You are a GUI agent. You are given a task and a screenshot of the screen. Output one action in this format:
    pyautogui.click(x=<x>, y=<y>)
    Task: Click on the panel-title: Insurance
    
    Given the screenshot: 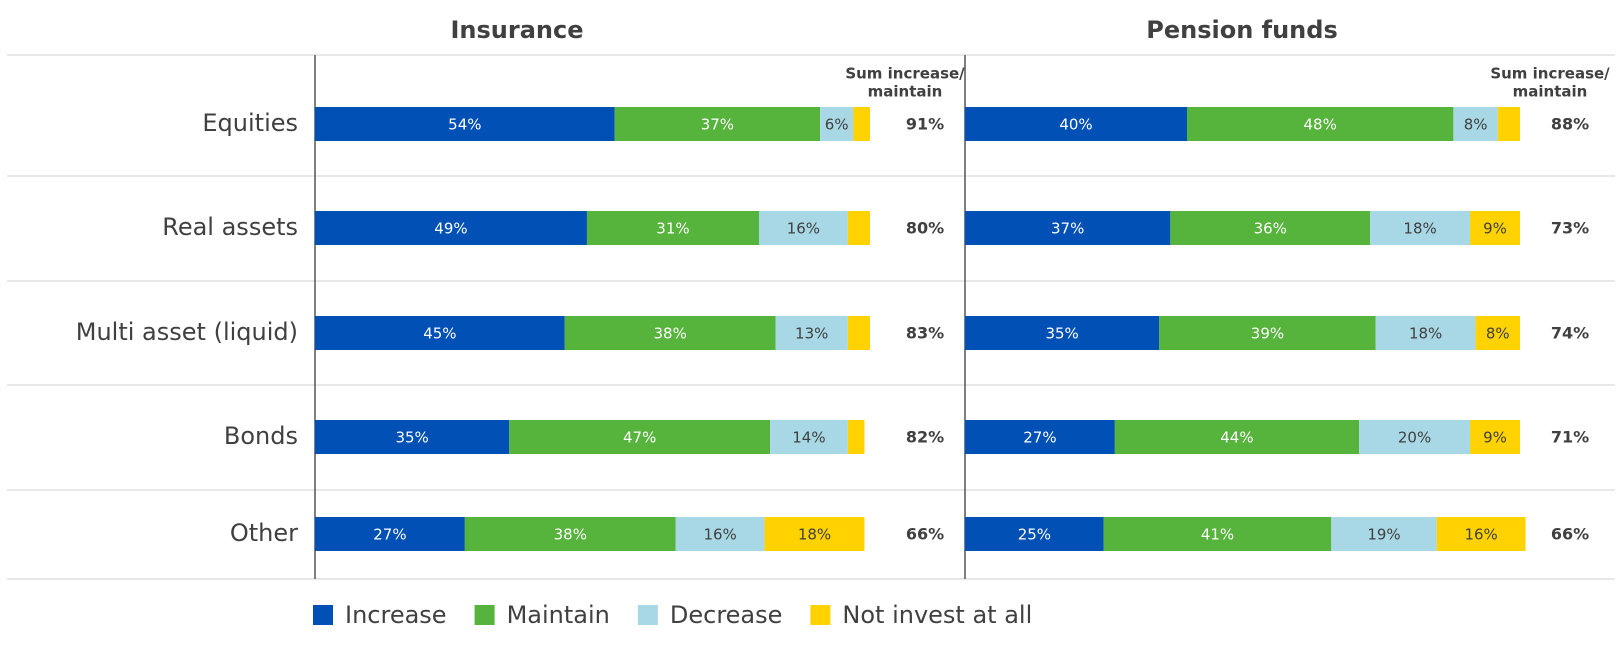 What is the action you would take?
    pyautogui.click(x=516, y=30)
    